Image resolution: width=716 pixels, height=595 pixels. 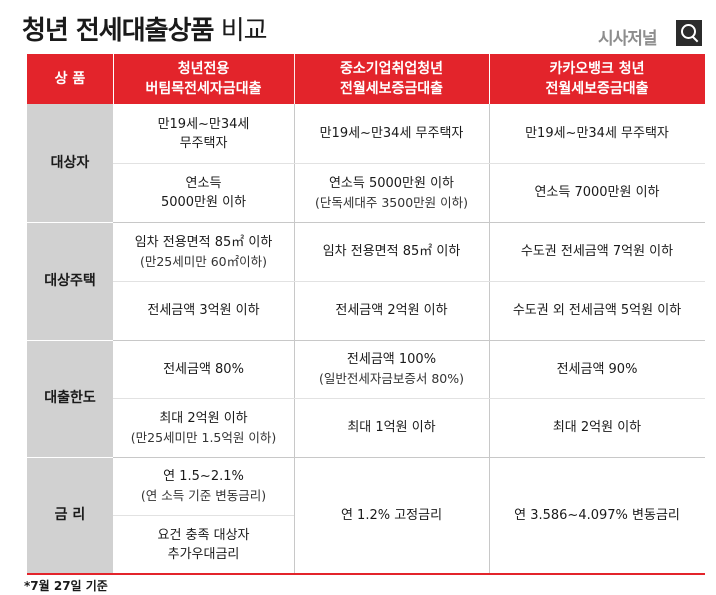 I want to click on cell-income-col2: 연소득 5000만원 이하 (단독세대주 3500만원 이하), so click(x=391, y=192).